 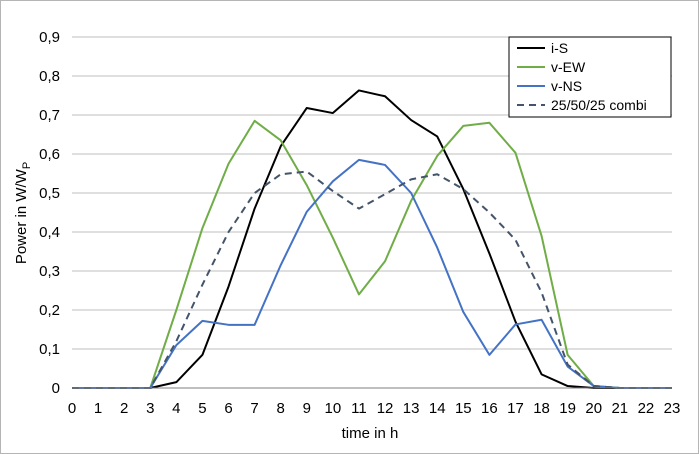 I want to click on x-tick-label: 10, so click(x=333, y=408).